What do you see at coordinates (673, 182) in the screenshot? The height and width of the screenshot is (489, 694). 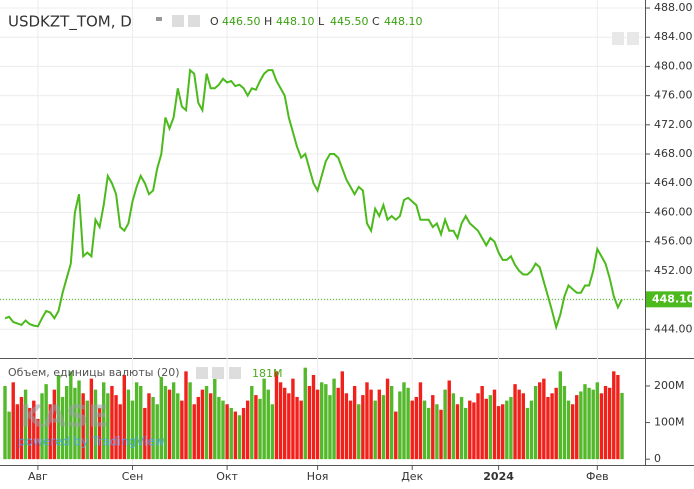 I see `y-tick-label: 464.00` at bounding box center [673, 182].